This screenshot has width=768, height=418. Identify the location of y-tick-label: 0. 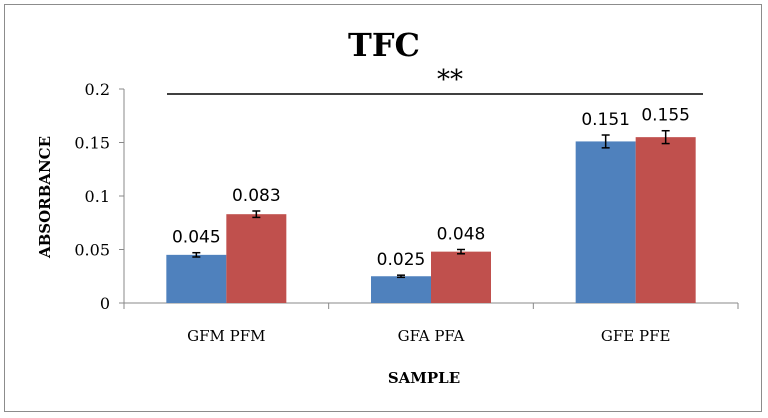
(105, 303).